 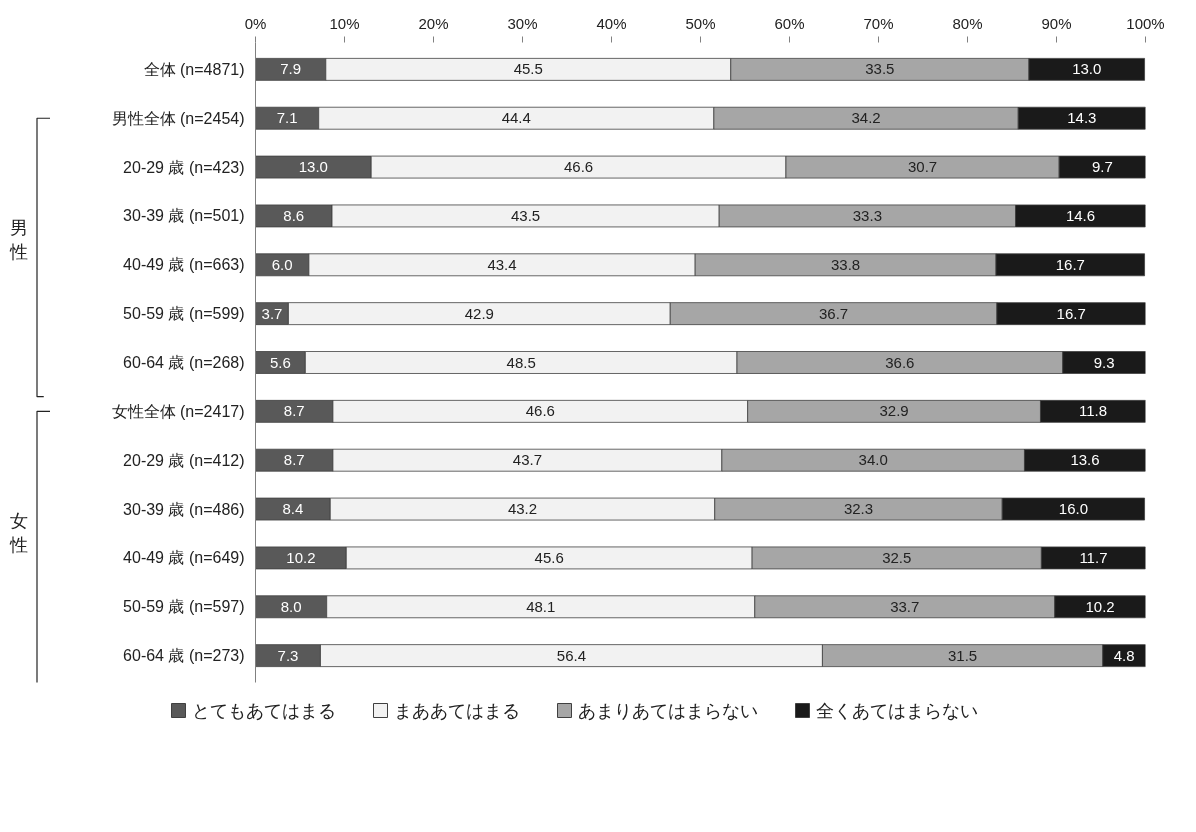 I want to click on data-label: 36.6, so click(x=900, y=362).